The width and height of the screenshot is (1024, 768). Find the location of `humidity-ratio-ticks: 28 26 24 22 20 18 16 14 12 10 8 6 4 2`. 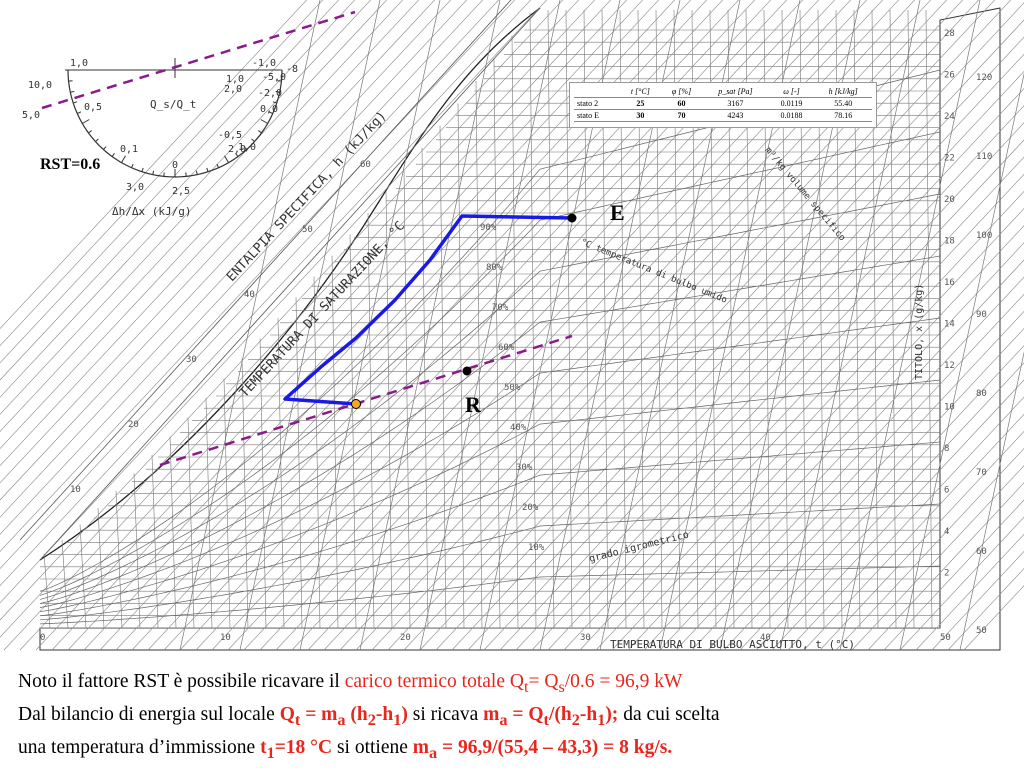

humidity-ratio-ticks: 28 26 24 22 20 18 16 14 12 10 8 6 4 2 is located at coordinates (949, 304).